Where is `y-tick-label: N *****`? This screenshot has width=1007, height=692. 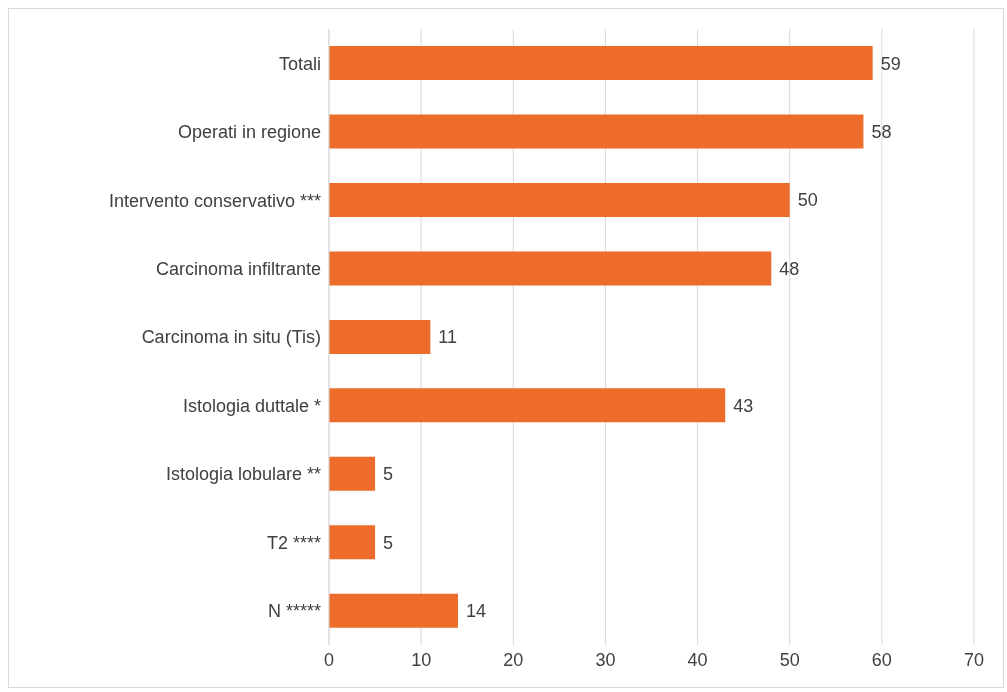
y-tick-label: N ***** is located at coordinates (294, 611).